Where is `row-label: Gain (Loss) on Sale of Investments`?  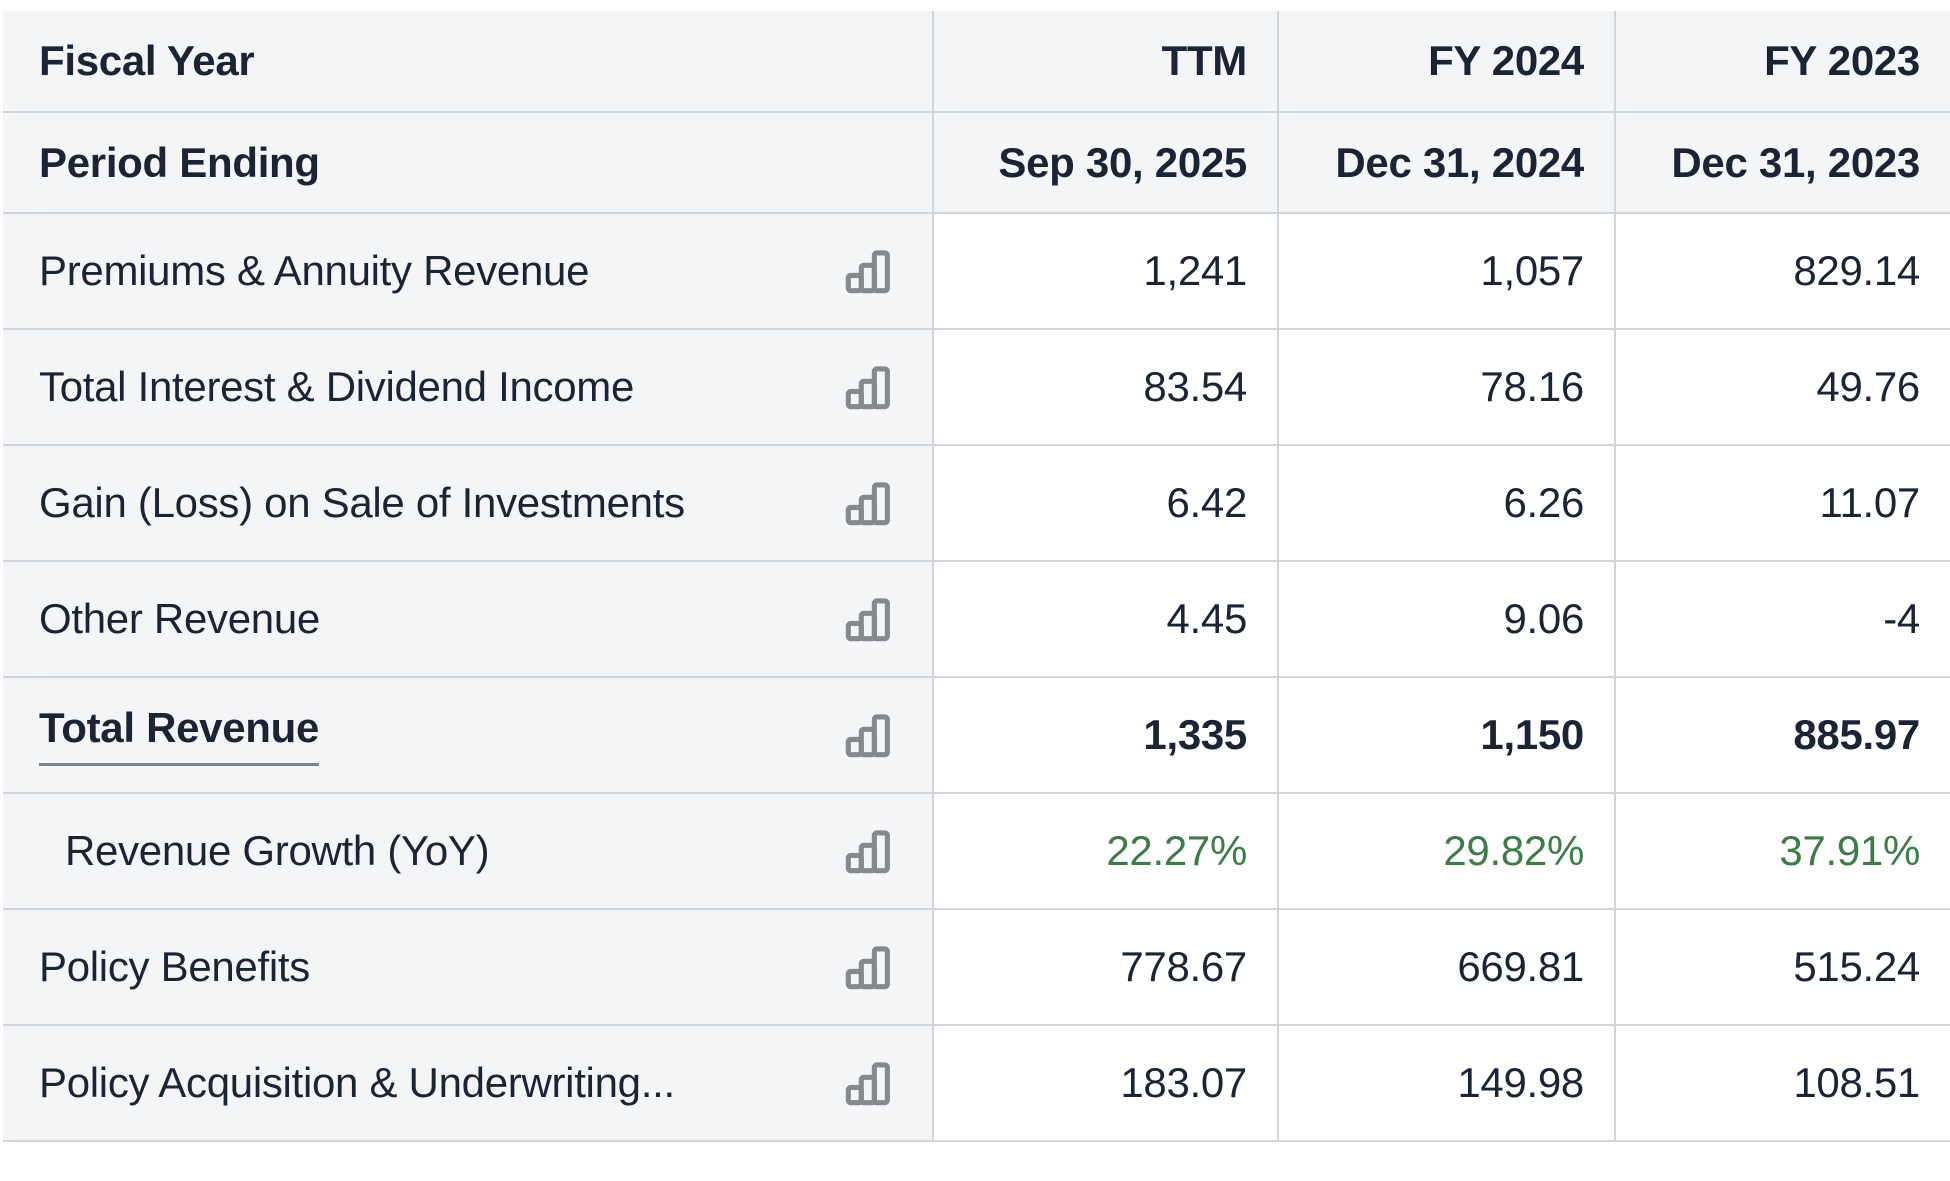 row-label: Gain (Loss) on Sale of Investments is located at coordinates (362, 502).